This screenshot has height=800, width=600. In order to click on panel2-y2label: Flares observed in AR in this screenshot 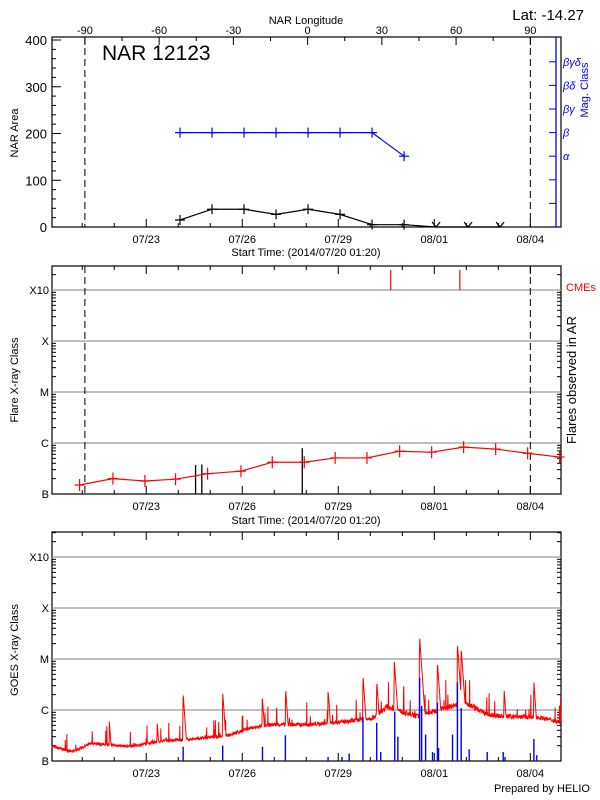, I will do `click(571, 380)`.